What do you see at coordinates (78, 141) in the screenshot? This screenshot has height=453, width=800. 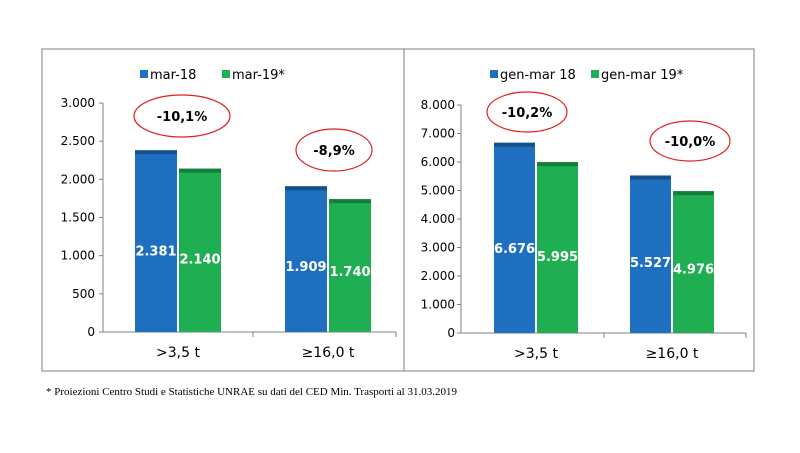 I see `y-tick-label: 2.500` at bounding box center [78, 141].